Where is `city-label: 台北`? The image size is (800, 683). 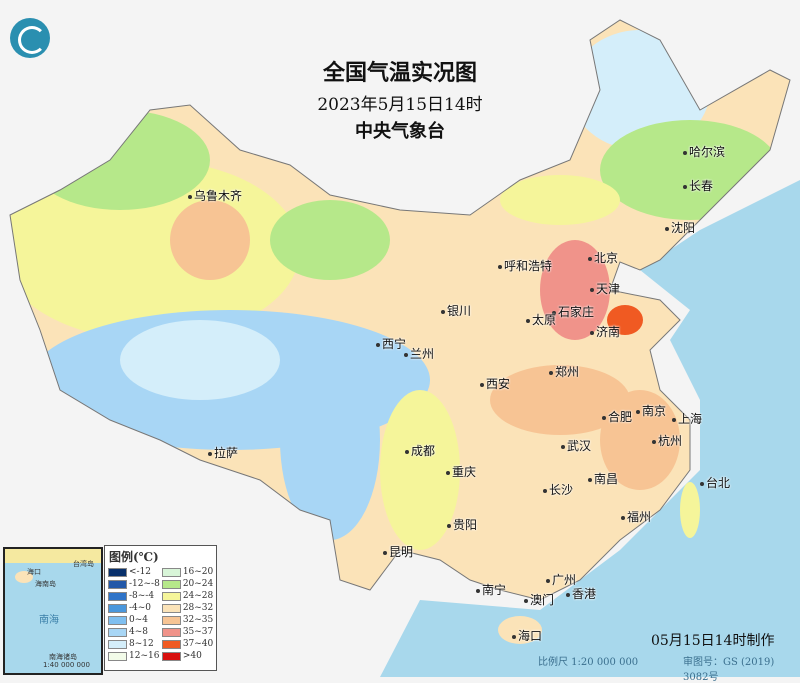 city-label: 台北 is located at coordinates (715, 482).